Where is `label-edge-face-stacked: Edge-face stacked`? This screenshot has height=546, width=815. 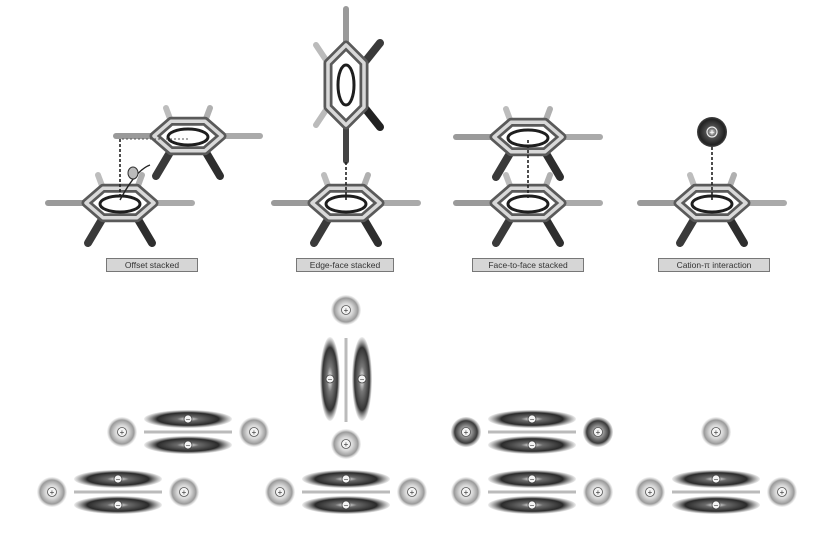
label-edge-face-stacked: Edge-face stacked is located at coordinates (345, 265).